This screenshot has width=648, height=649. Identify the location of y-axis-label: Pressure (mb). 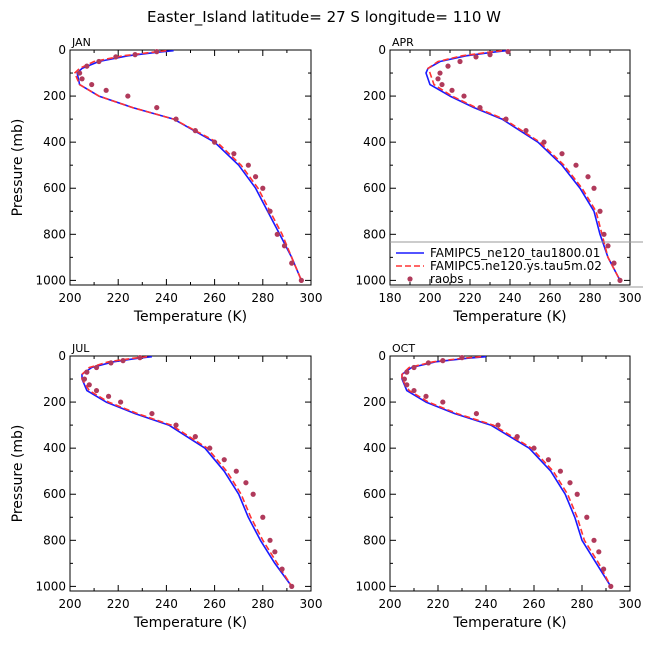
(18, 474).